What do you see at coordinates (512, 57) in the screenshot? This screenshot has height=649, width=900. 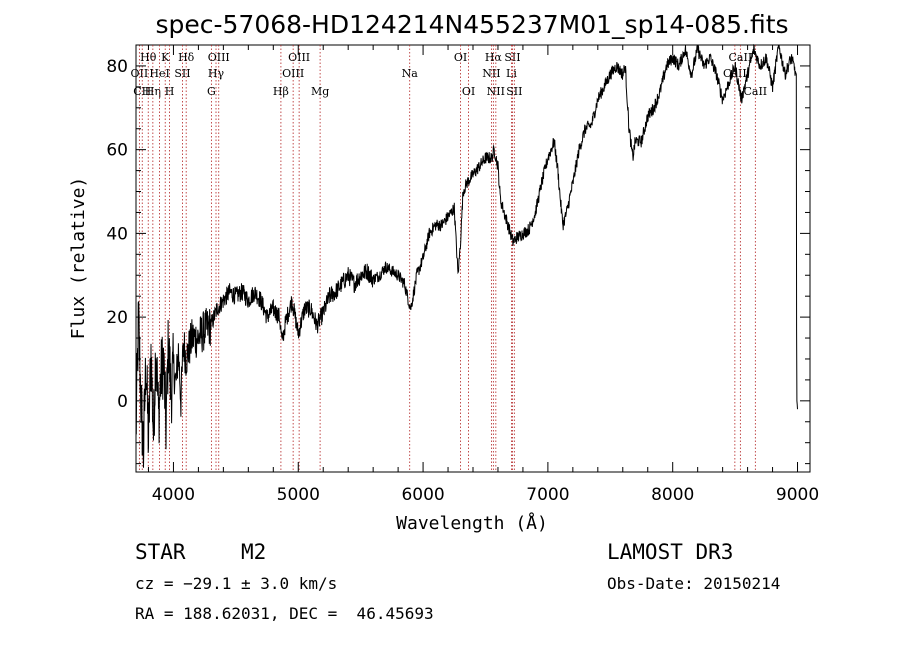 I see `line-label-23: SII` at bounding box center [512, 57].